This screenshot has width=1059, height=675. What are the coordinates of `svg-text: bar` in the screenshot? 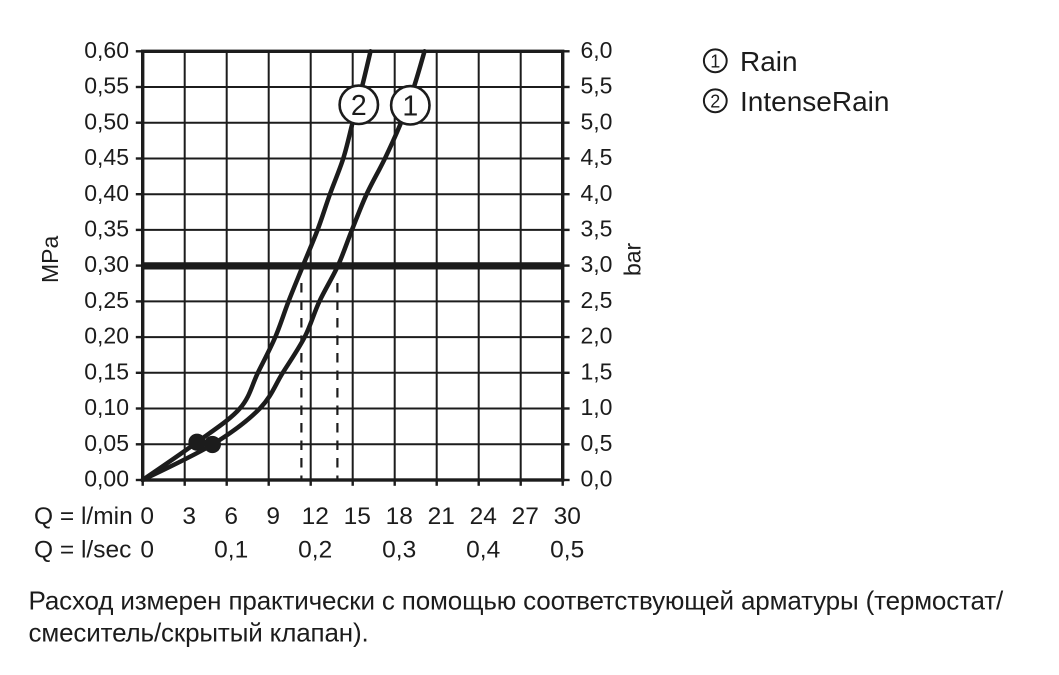 It's located at (633, 259).